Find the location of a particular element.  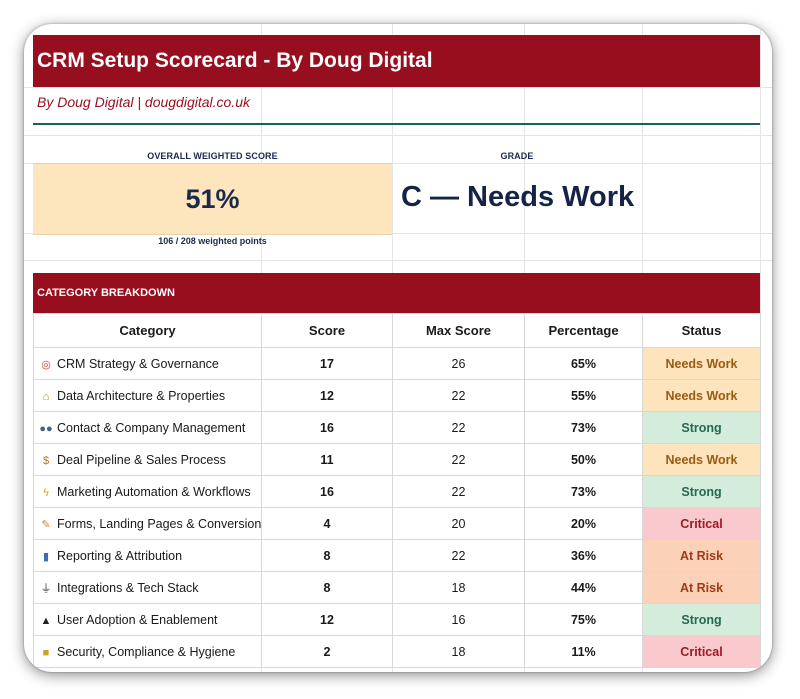

table-row: ⏚ Integrations & Tech Stack 8 18 44% At Risk is located at coordinates (397, 587).